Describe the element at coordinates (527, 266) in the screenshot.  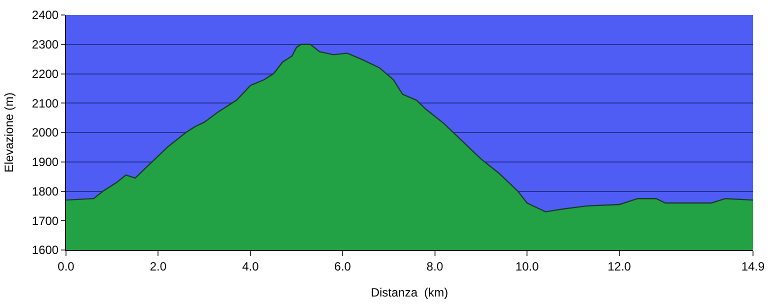
I see `x-tick-label: 10.0` at that location.